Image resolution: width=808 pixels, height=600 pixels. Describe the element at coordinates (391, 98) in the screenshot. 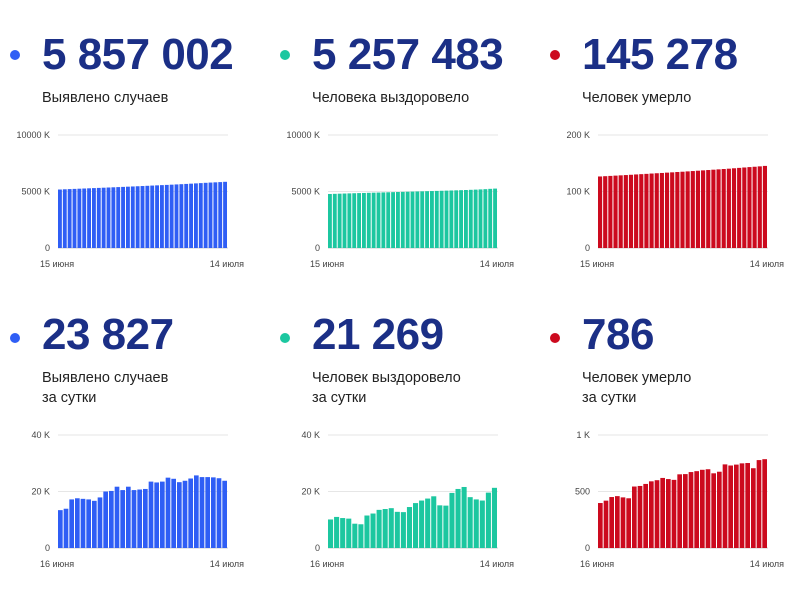

I see `stat-label-line: Человека выздоровело` at that location.